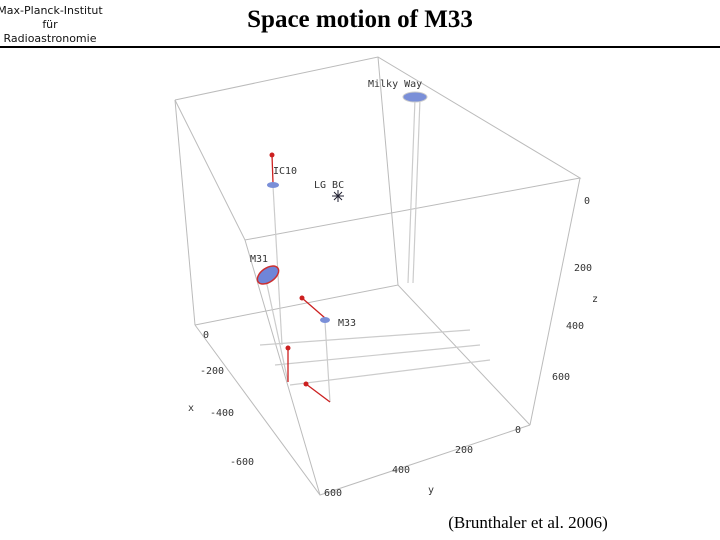 This screenshot has height=540, width=720. What do you see at coordinates (242, 462) in the screenshot?
I see `x-tick-label: -600` at bounding box center [242, 462].